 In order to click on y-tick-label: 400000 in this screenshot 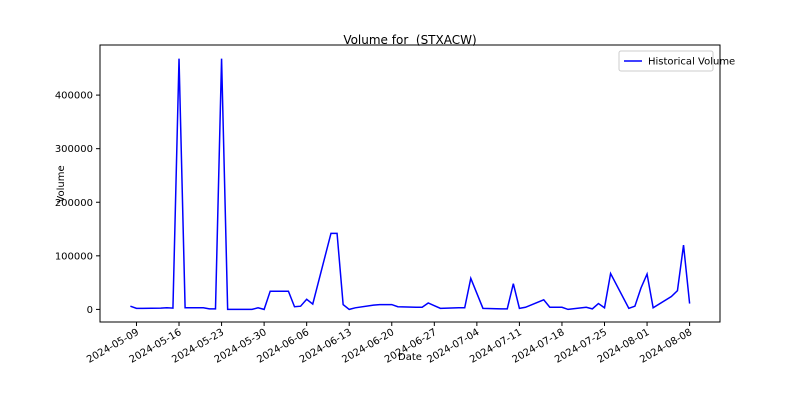, I will do `click(74, 96)`.